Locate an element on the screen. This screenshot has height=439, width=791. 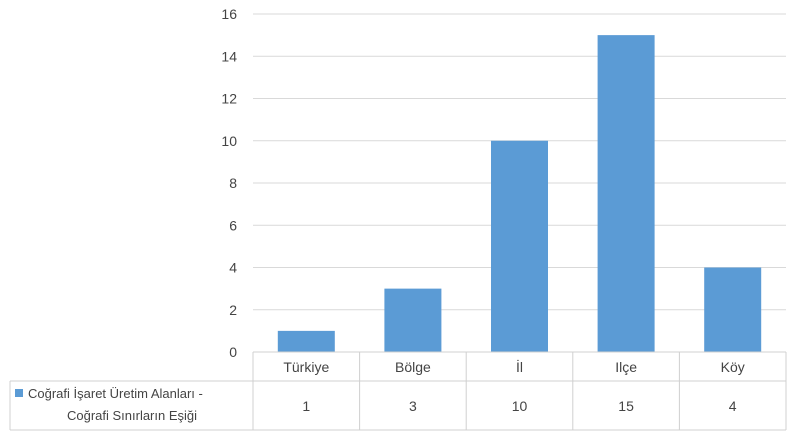
y-tick-label: 14 is located at coordinates (229, 56).